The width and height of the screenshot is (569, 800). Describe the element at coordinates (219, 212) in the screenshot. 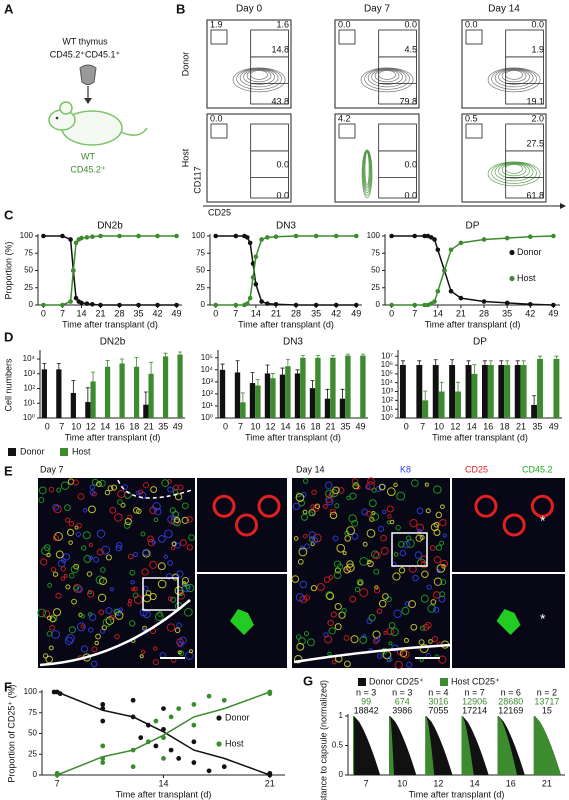

I see `axis-label: CD25` at that location.